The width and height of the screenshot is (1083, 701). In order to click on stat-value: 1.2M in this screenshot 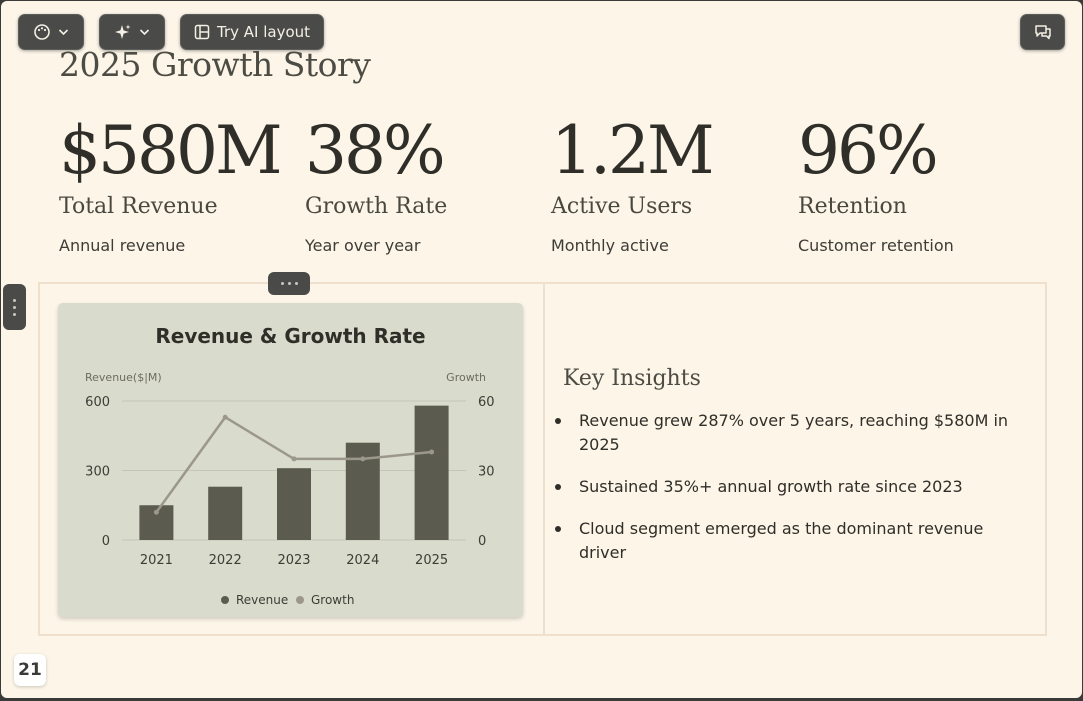, I will do `click(633, 150)`.